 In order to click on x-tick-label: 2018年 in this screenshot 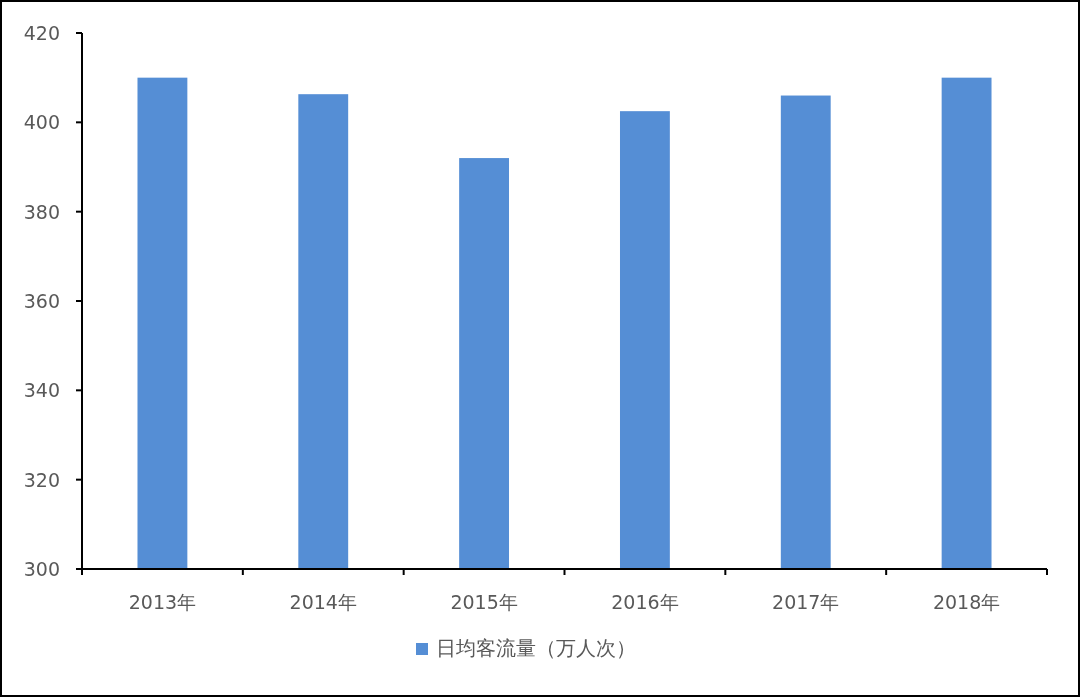, I will do `click(966, 602)`.